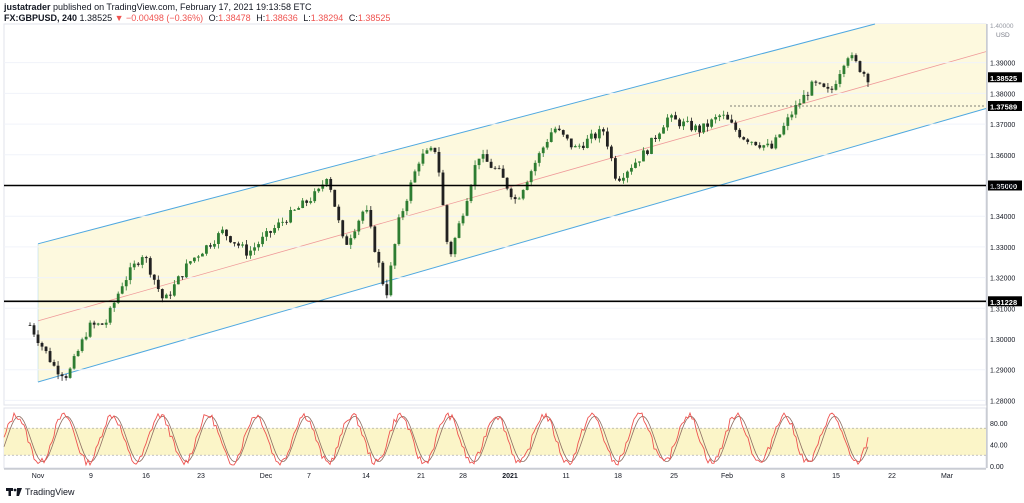 This screenshot has width=1024, height=503. Describe the element at coordinates (436, 439) in the screenshot. I see `stoch-d-line` at that location.